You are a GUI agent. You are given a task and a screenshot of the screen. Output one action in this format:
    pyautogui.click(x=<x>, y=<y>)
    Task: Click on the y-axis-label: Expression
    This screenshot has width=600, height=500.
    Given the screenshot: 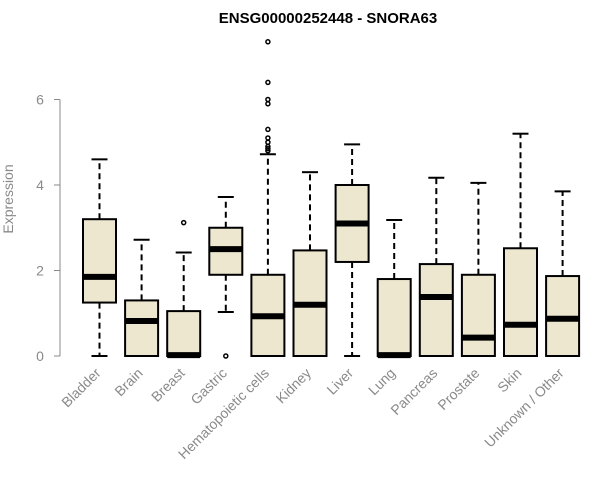 What is the action you would take?
    pyautogui.click(x=8, y=198)
    